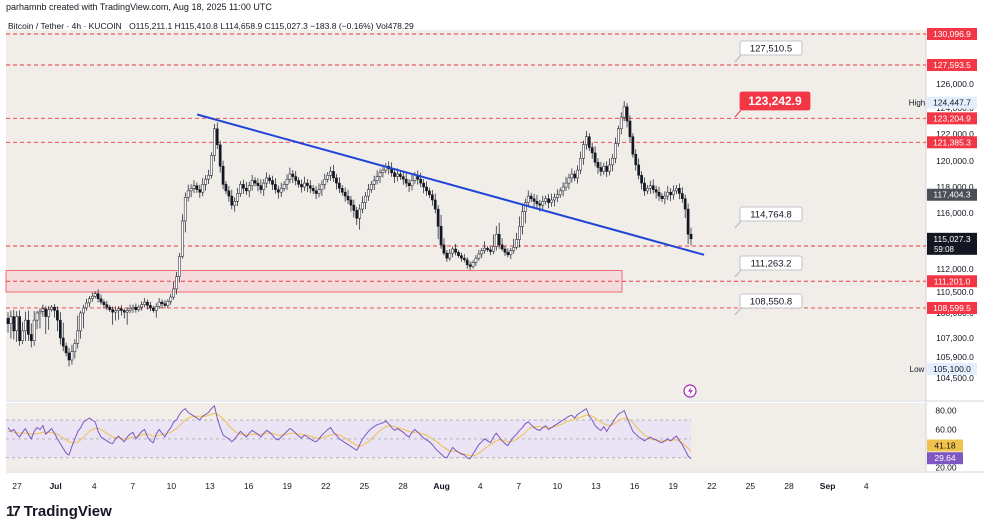 This screenshot has height=531, width=984. Describe the element at coordinates (94, 486) in the screenshot. I see `time-tick-label: 4` at that location.